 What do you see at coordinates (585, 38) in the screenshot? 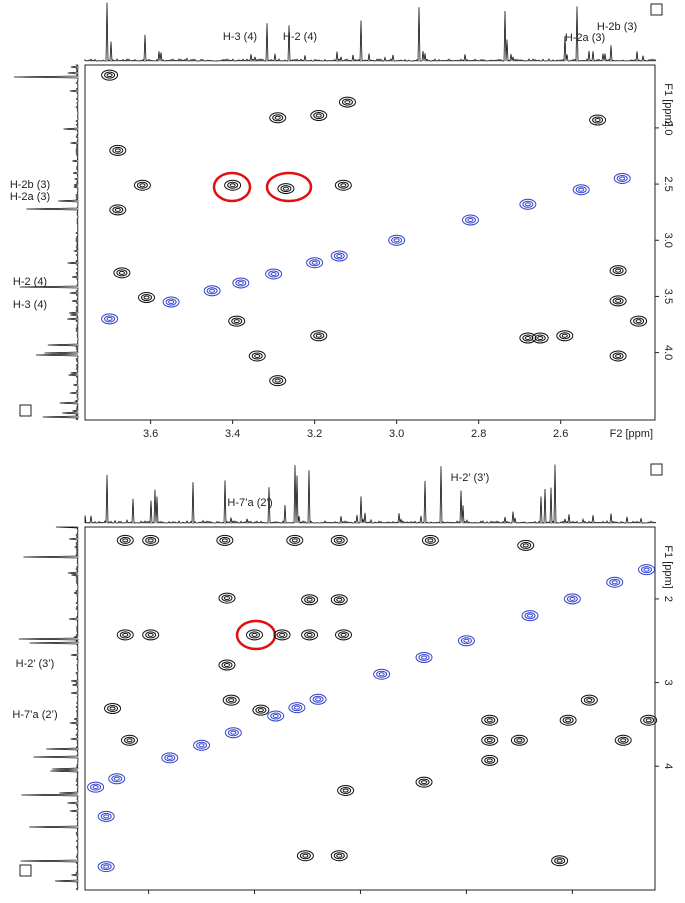
I see `peak-annotation: H-2a (3)` at bounding box center [585, 38].